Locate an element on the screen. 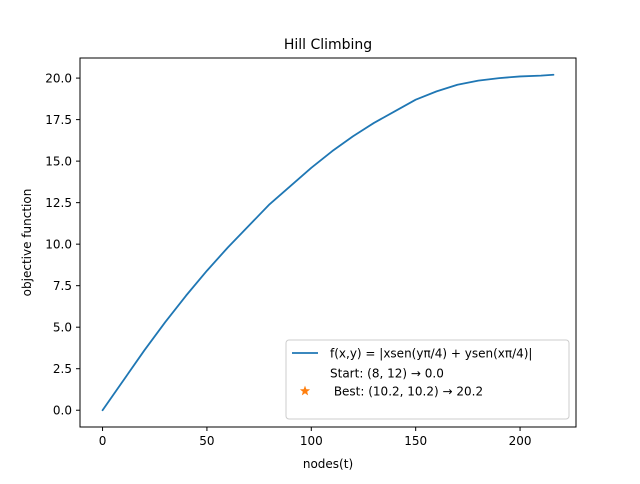 The image size is (640, 484). y-tick-label: 7.5 is located at coordinates (62, 286).